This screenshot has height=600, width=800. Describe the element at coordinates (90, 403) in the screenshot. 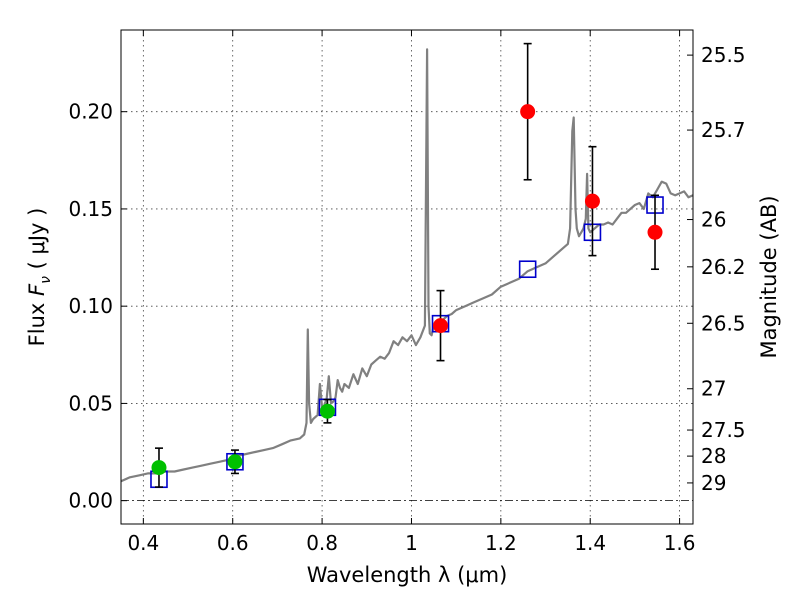

I see `y-tick-label: 0.05` at that location.